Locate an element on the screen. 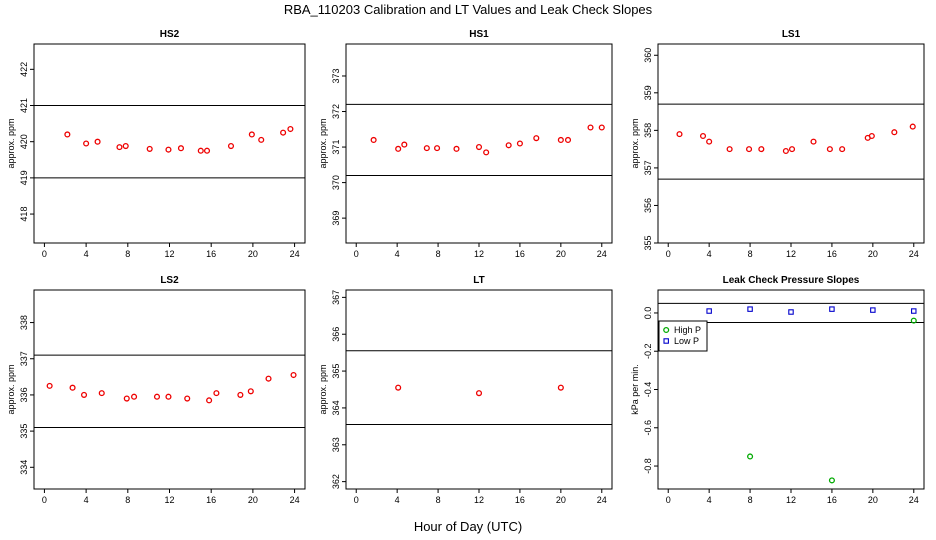 The height and width of the screenshot is (540, 936). y-axis-label: kPa per min. is located at coordinates (635, 389).